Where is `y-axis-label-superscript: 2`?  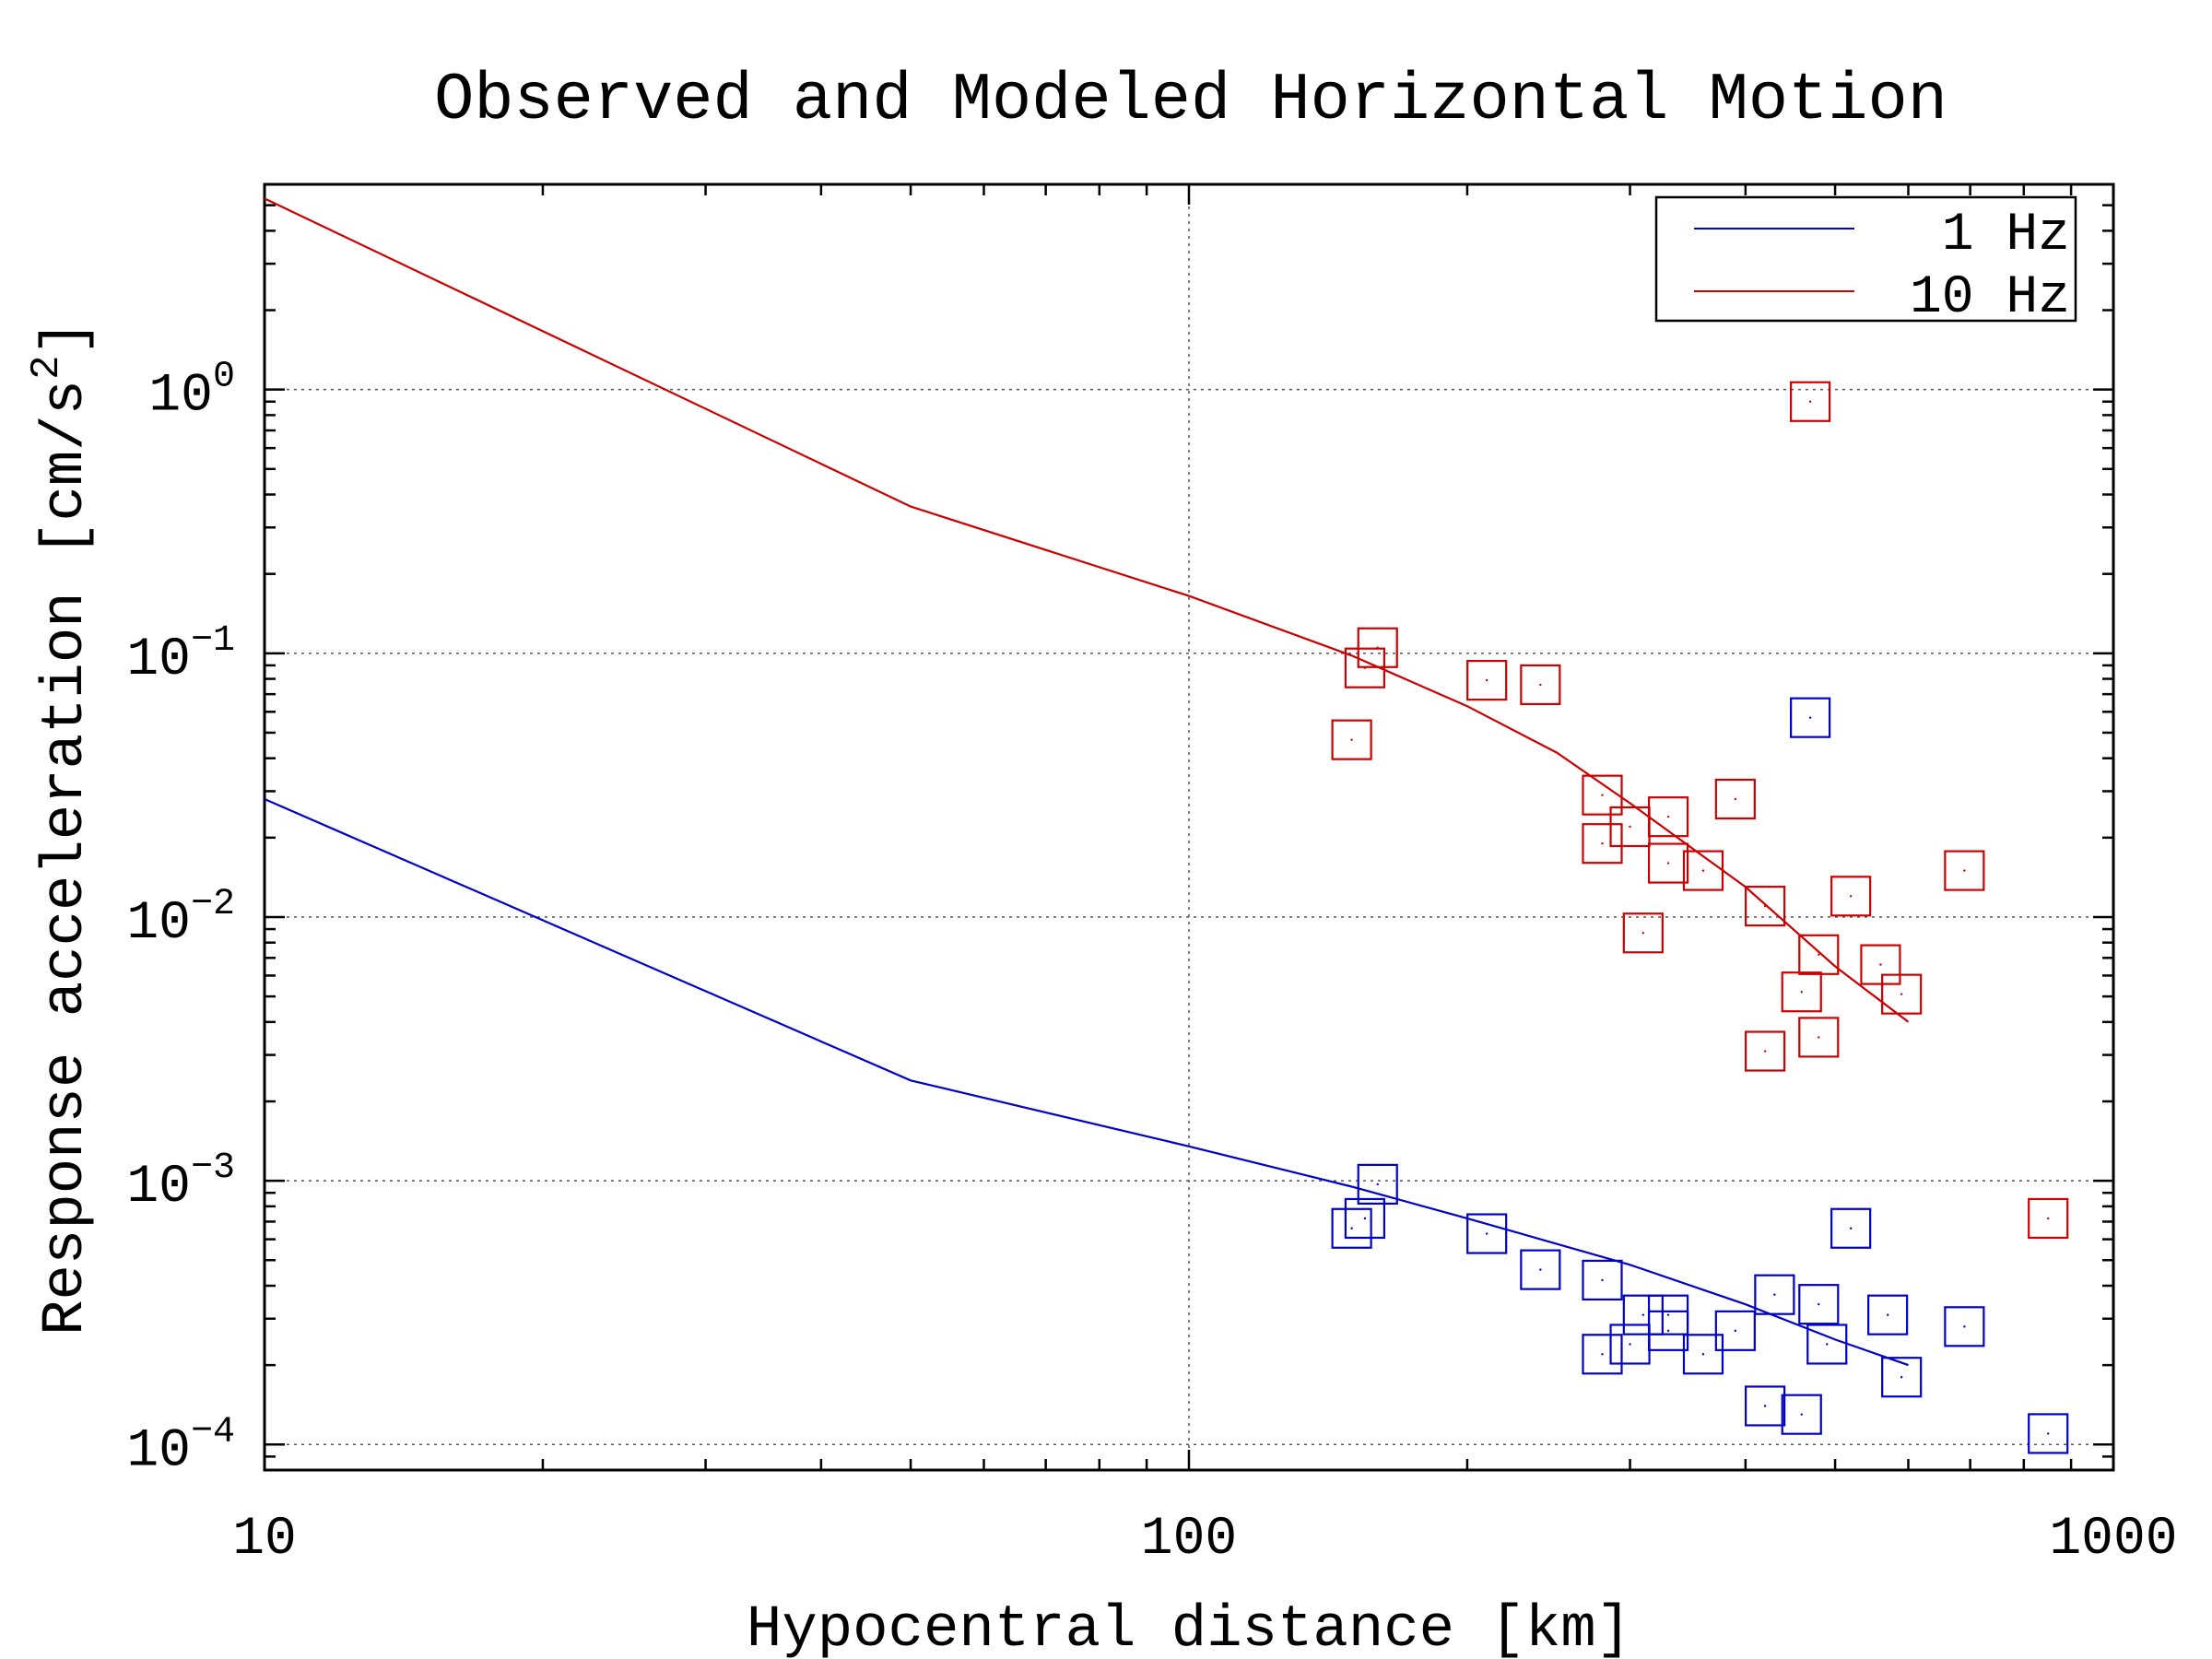 y-axis-label-superscript: 2 is located at coordinates (47, 368).